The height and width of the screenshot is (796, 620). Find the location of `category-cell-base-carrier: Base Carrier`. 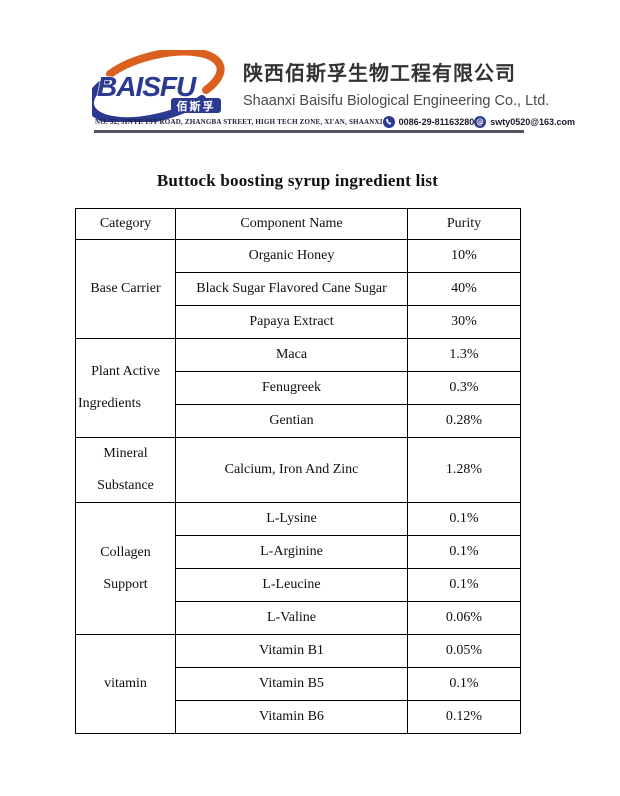

category-cell-base-carrier: Base Carrier is located at coordinates (125, 289).